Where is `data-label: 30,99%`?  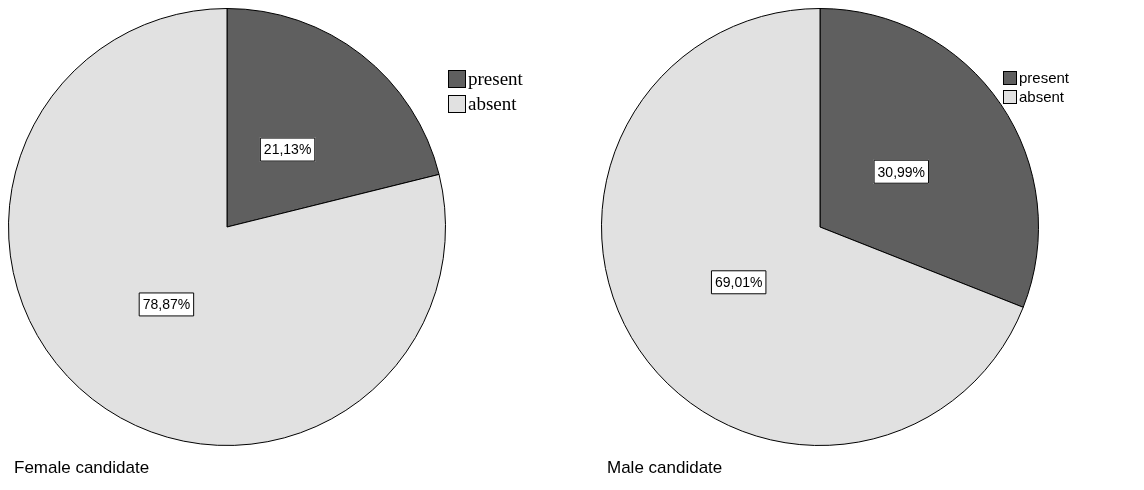
data-label: 30,99% is located at coordinates (901, 171).